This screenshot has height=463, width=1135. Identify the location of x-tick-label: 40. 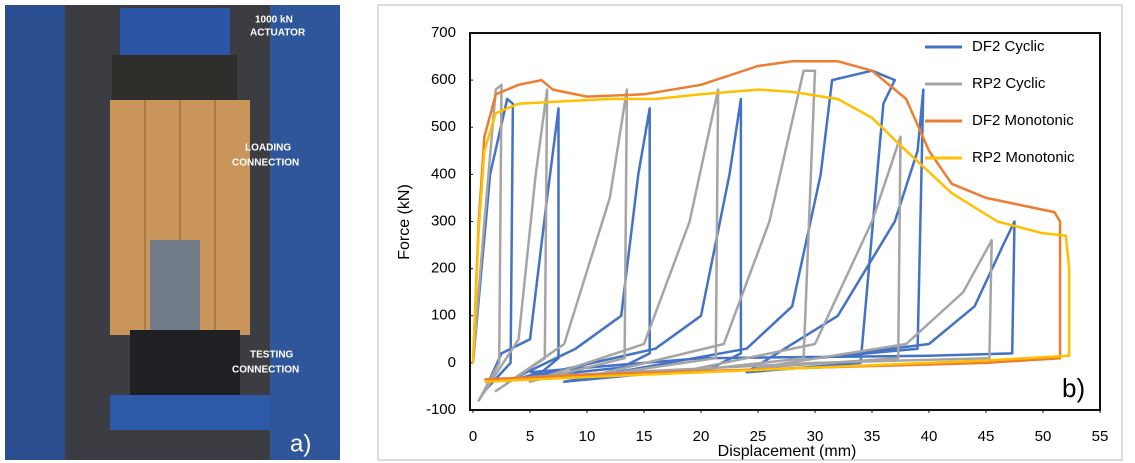
(929, 436).